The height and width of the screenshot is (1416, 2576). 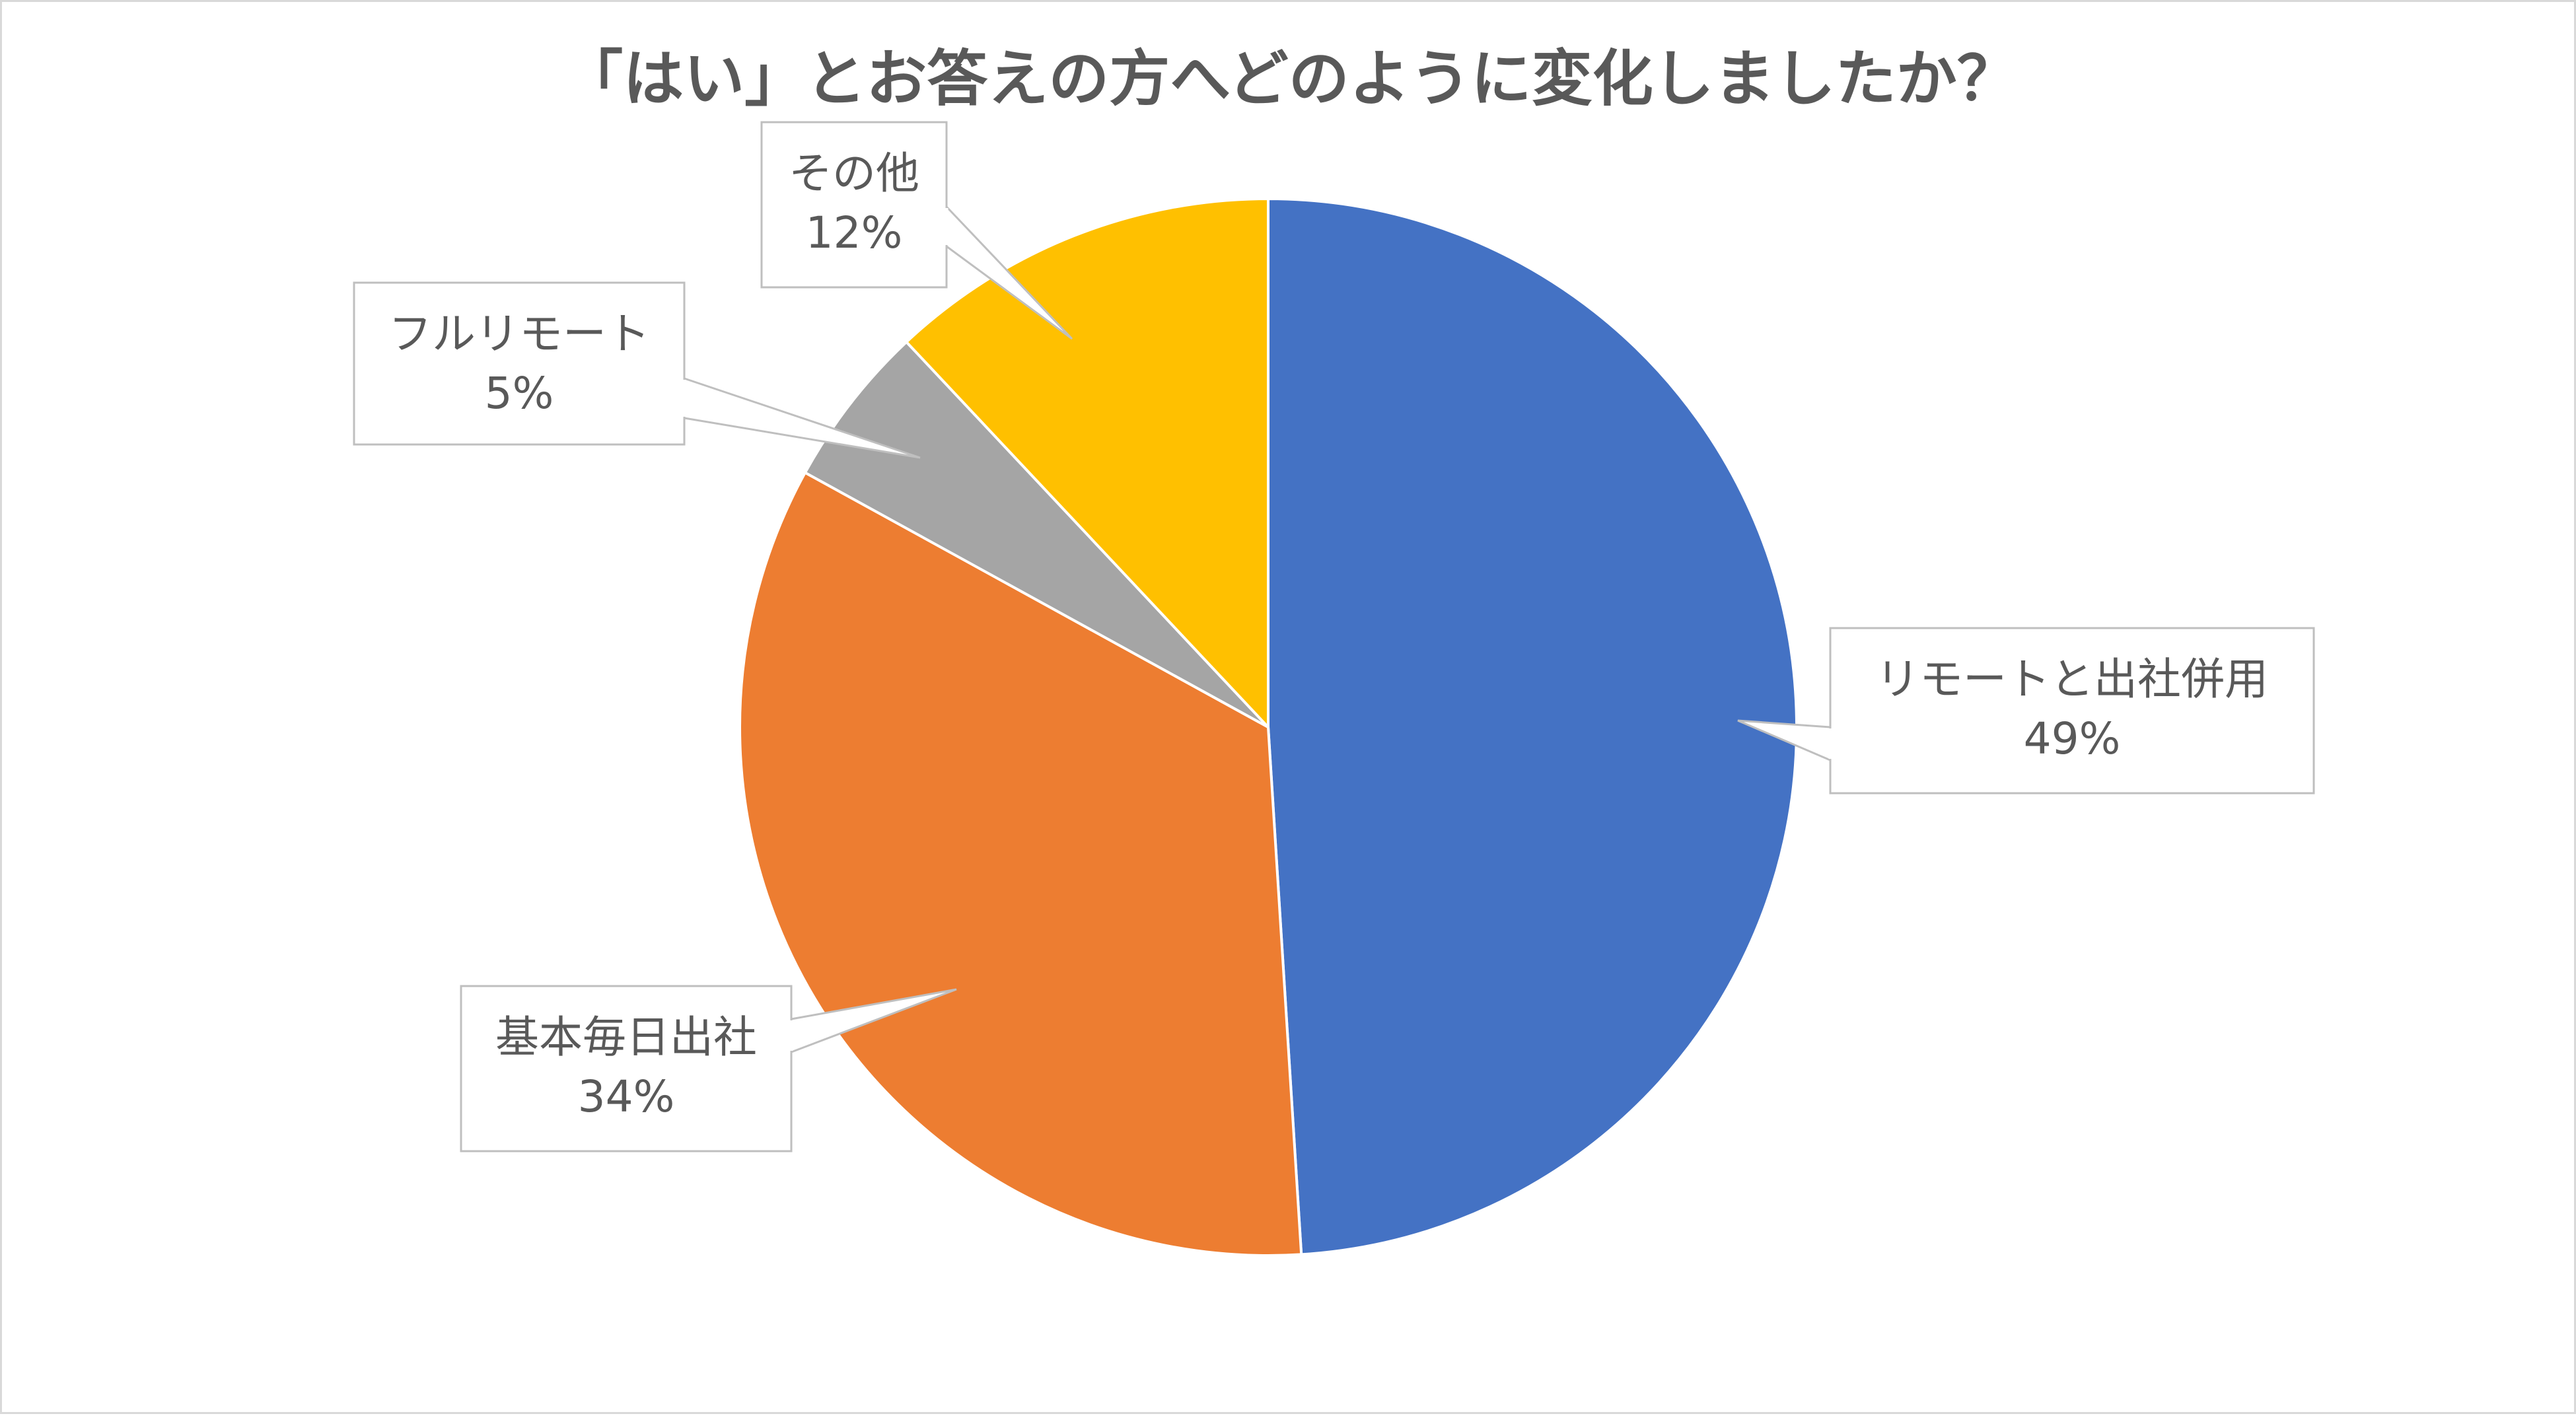 What do you see at coordinates (854, 232) in the screenshot?
I see `slice-percent-other: 12%` at bounding box center [854, 232].